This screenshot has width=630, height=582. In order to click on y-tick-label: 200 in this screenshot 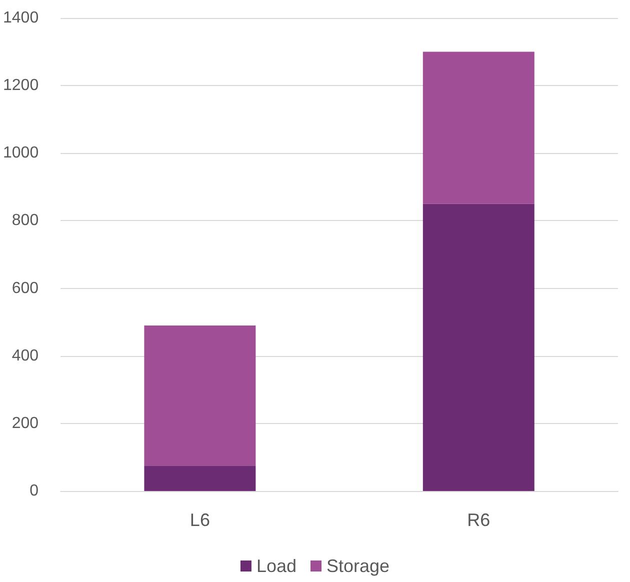, I will do `click(25, 423)`.